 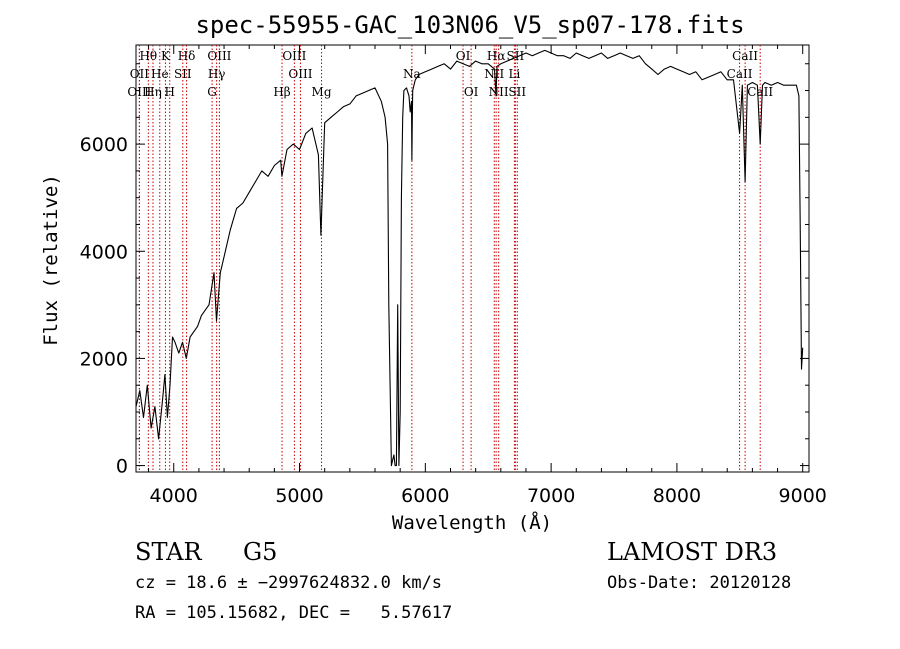 What do you see at coordinates (425, 496) in the screenshot?
I see `x-tick-label: 6000` at bounding box center [425, 496].